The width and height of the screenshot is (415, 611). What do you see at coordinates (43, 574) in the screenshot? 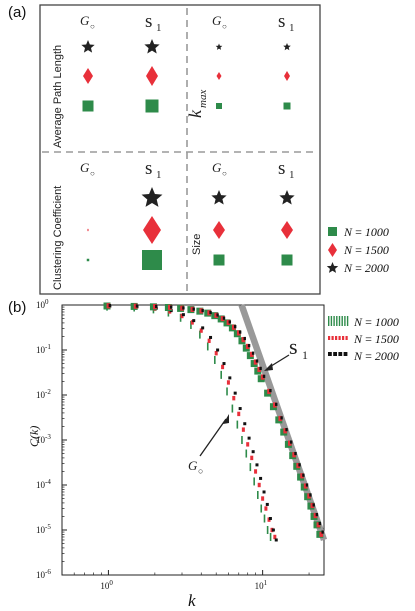
I see `y-tick-label: 10⁻⁶` at bounding box center [43, 574].